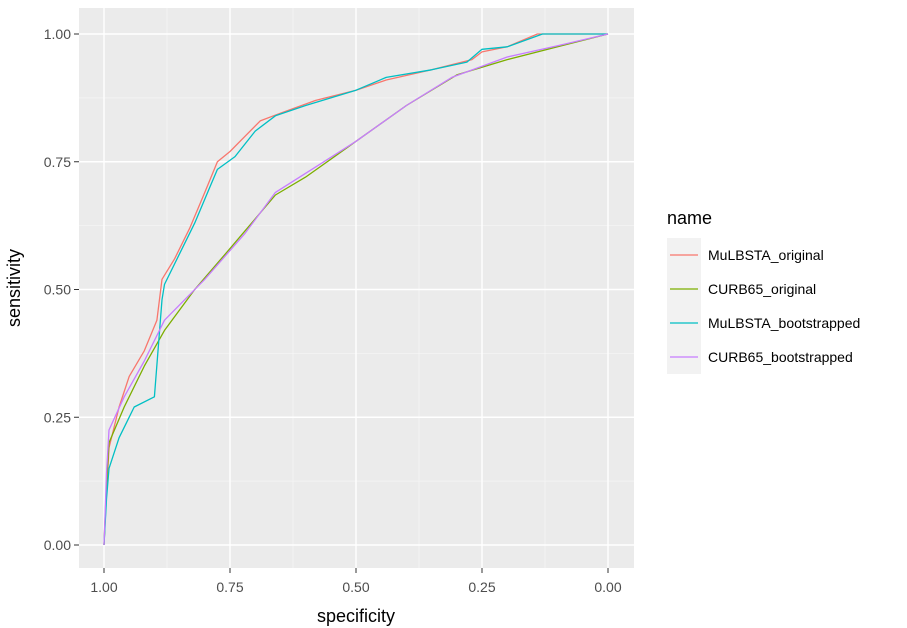  What do you see at coordinates (356, 616) in the screenshot?
I see `x-axis-title: specificity` at bounding box center [356, 616].